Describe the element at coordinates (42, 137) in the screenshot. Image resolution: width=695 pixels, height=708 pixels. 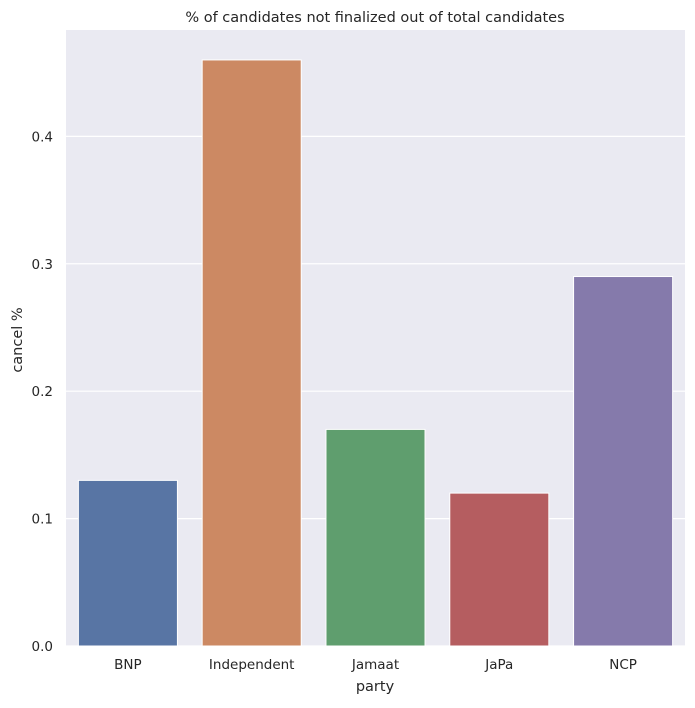
I see `y-tick-label: 0.4` at that location.